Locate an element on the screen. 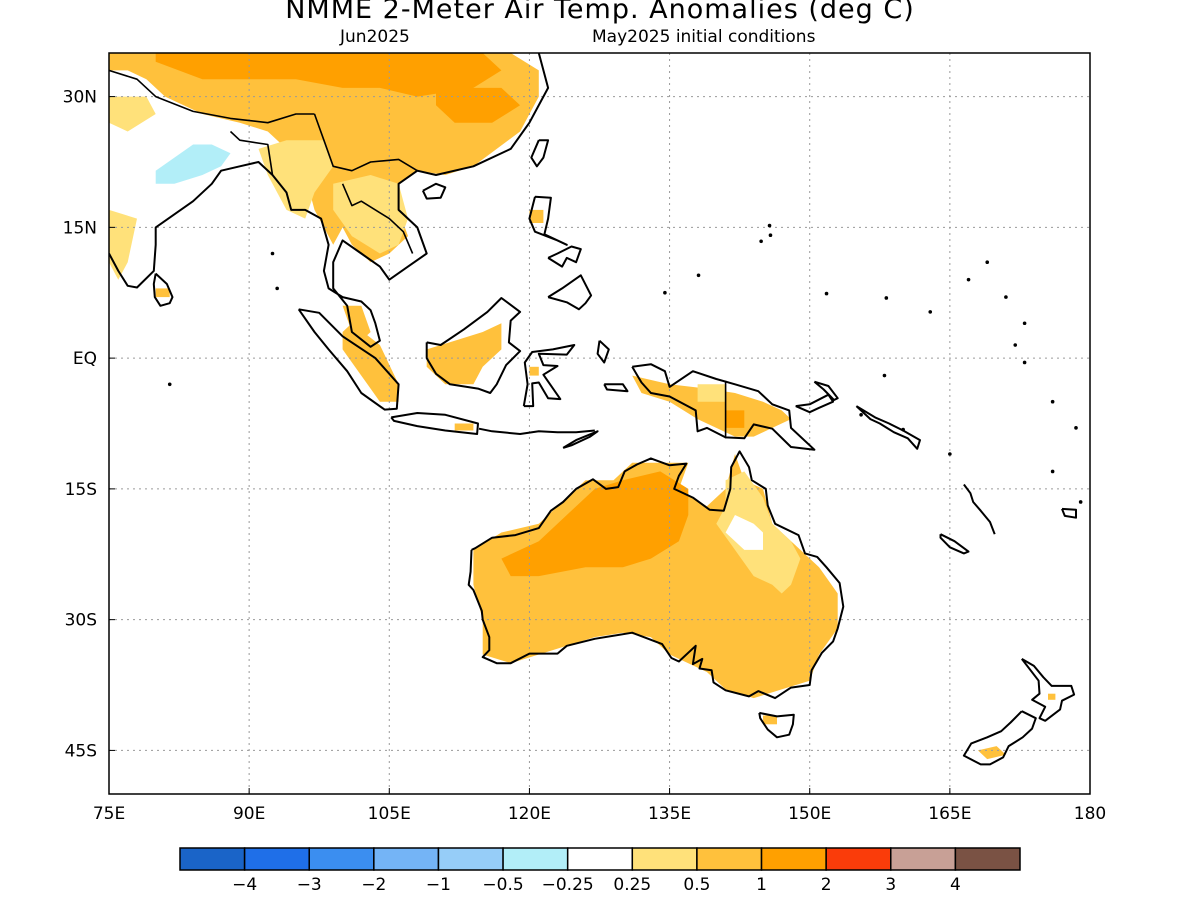 This screenshot has width=1200, height=900. colorbar-label: 4 is located at coordinates (955, 885).